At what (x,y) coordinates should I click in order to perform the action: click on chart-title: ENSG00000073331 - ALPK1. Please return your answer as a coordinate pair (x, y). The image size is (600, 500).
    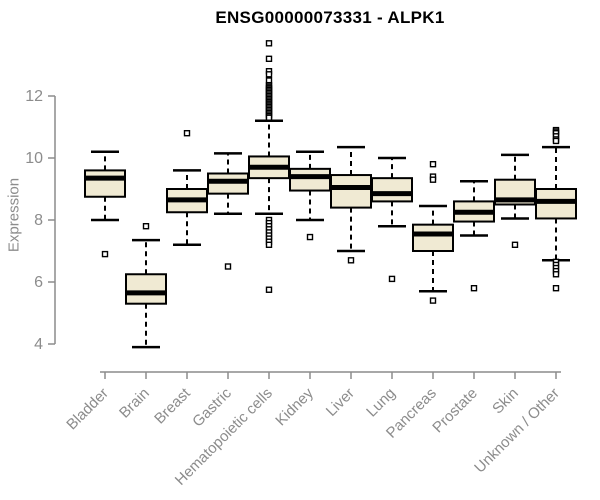
    Looking at the image, I should click on (330, 17).